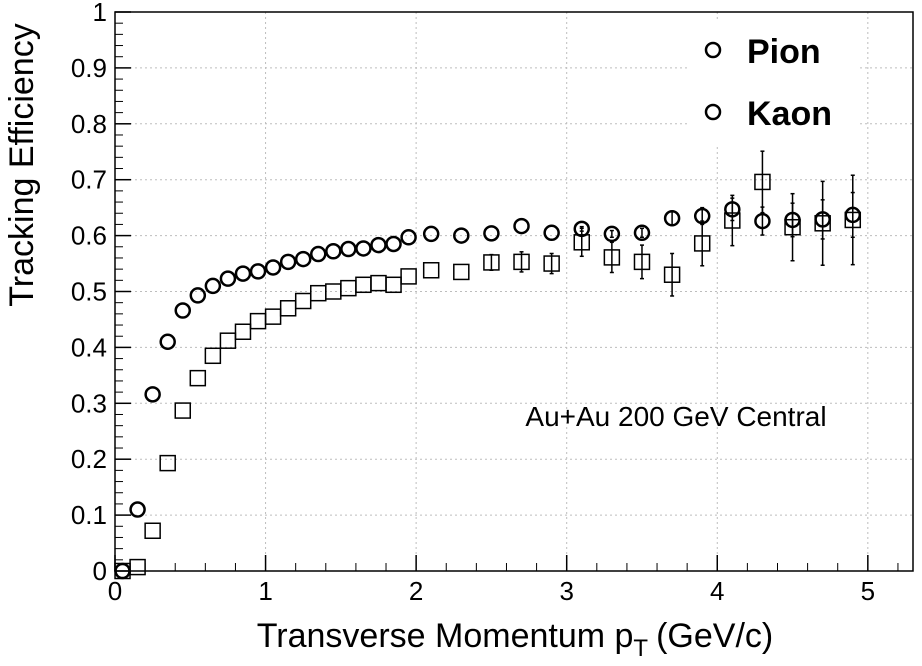  Describe the element at coordinates (416, 591) in the screenshot. I see `x-tick-label: 2` at that location.